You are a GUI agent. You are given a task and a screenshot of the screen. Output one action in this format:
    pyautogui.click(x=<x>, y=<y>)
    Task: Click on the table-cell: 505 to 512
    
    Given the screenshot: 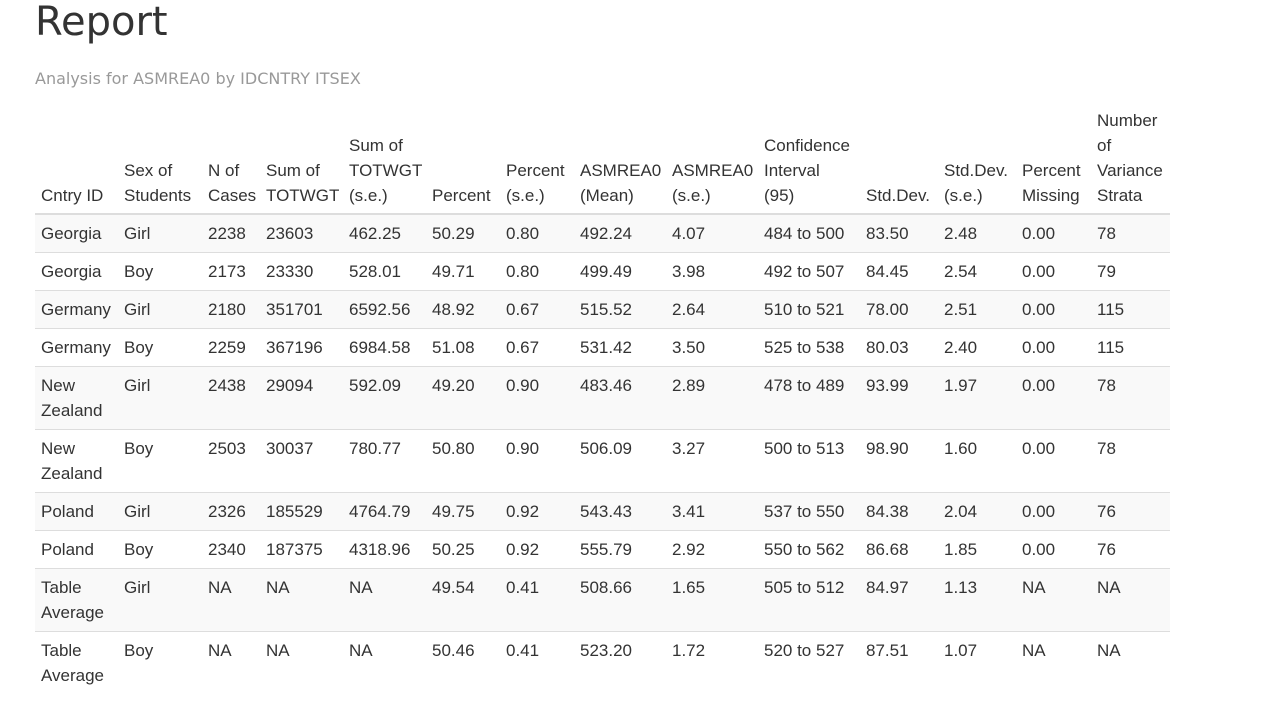 What is the action you would take?
    pyautogui.click(x=809, y=600)
    